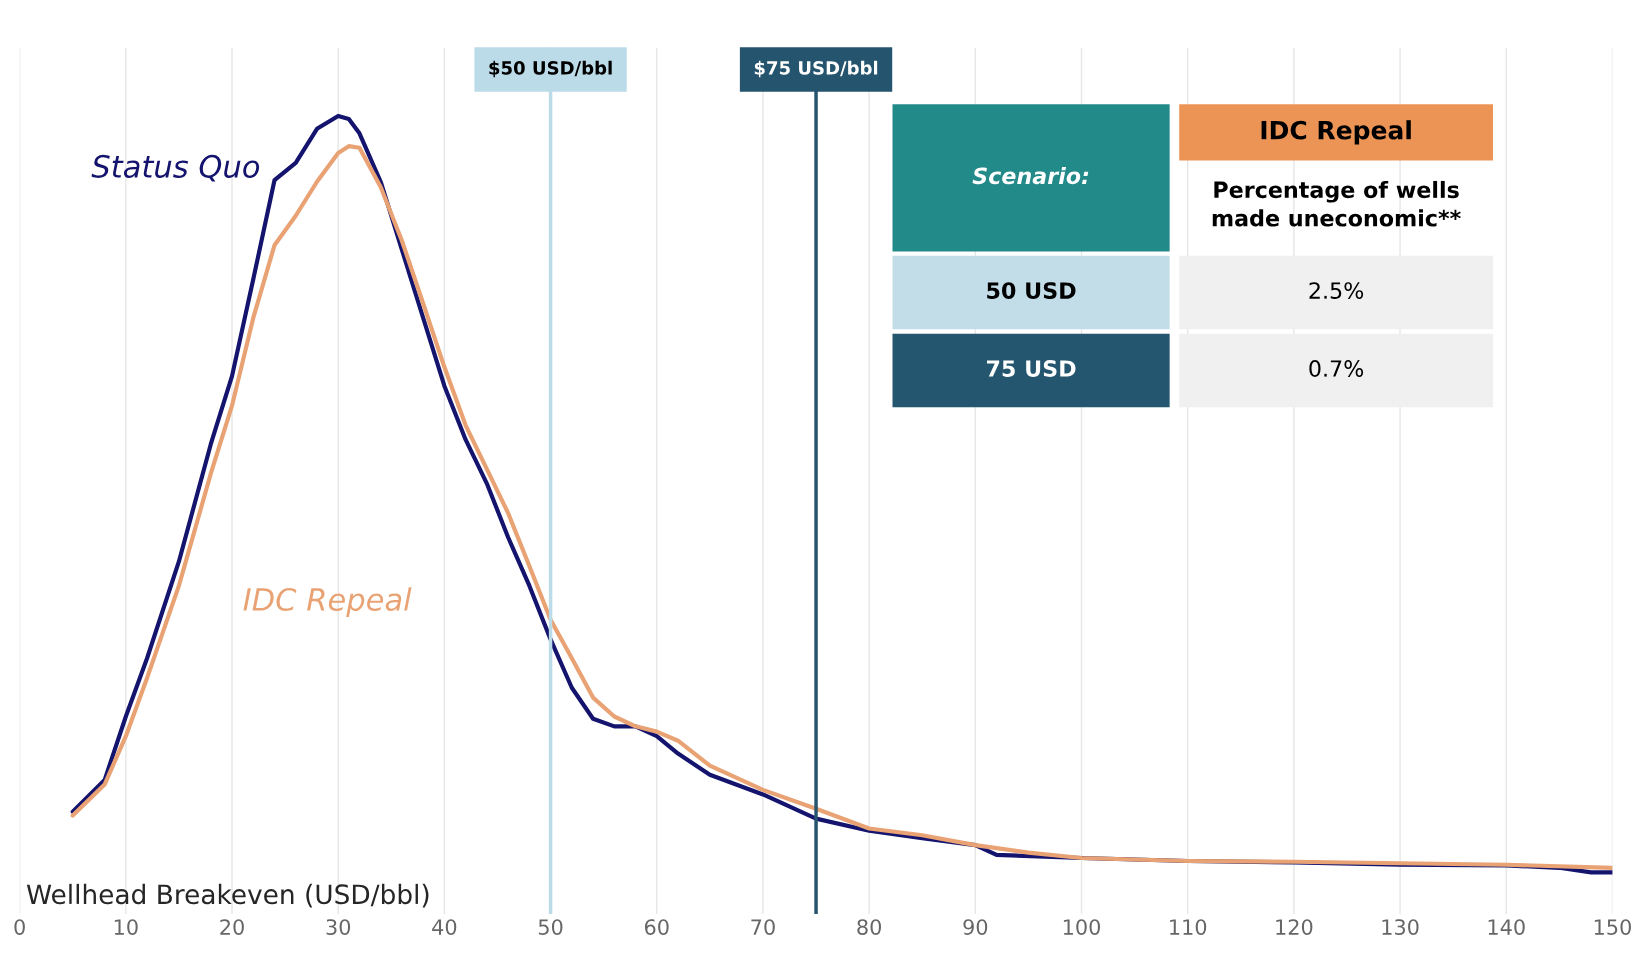 This screenshot has width=1637, height=957. I want to click on x-axis-title: Wellhead Breakeven (USD/bbl), so click(227, 895).